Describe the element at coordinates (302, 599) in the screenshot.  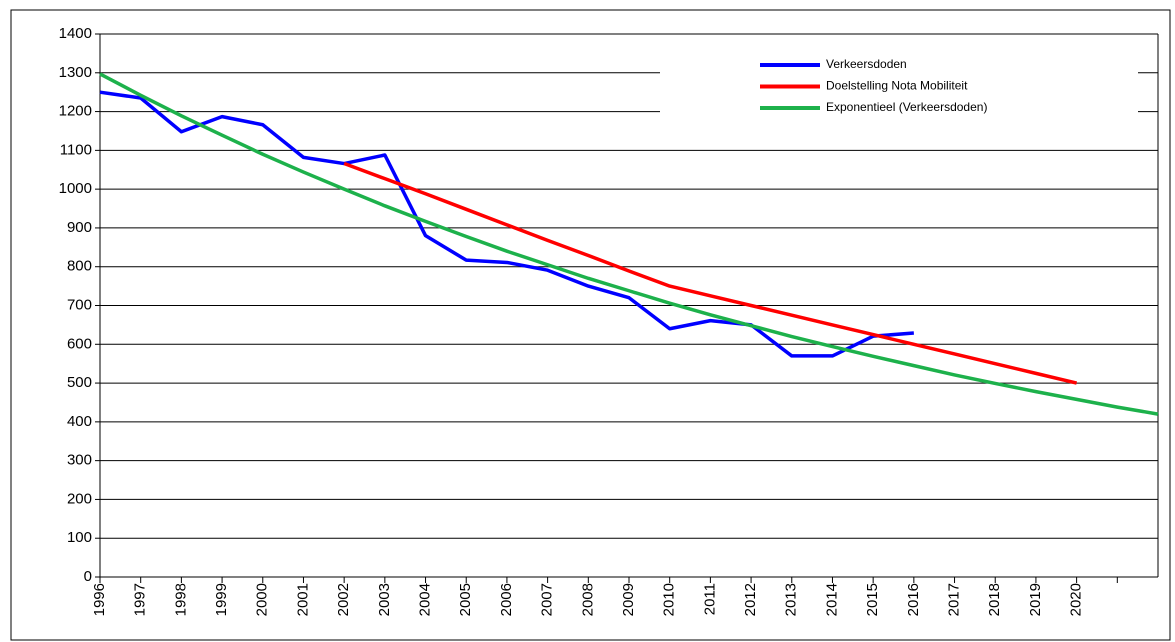
I see `x-tick-label: 2001` at that location.